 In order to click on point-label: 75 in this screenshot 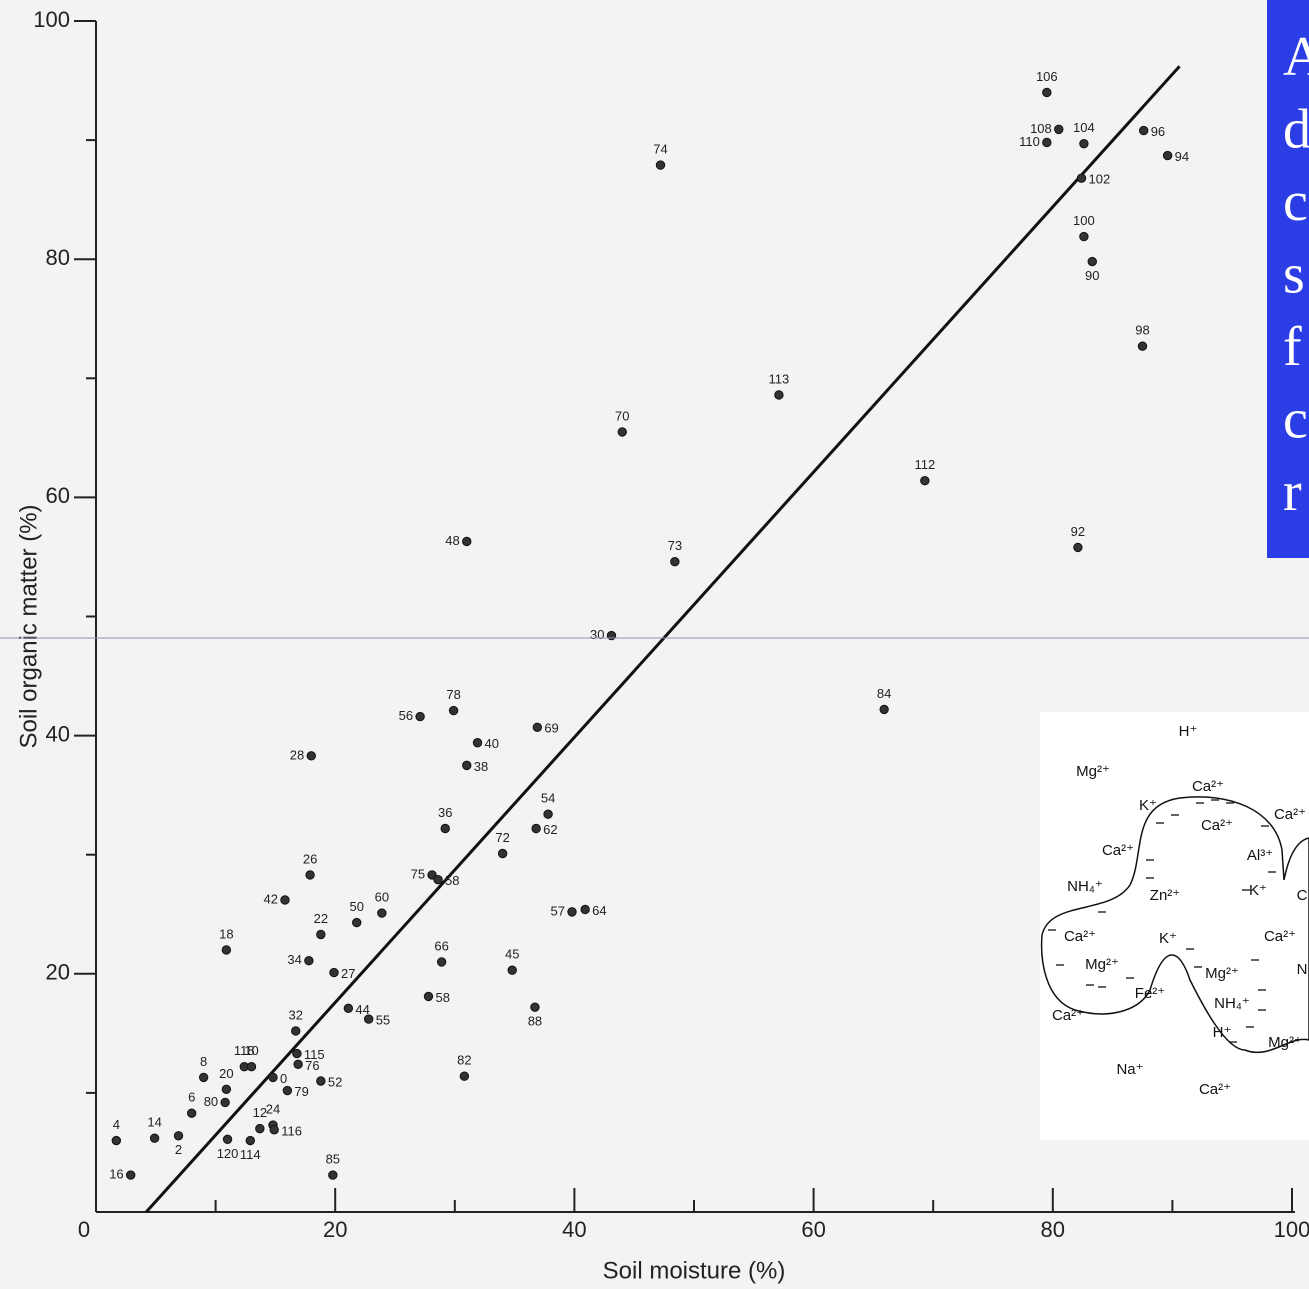, I will do `click(418, 873)`.